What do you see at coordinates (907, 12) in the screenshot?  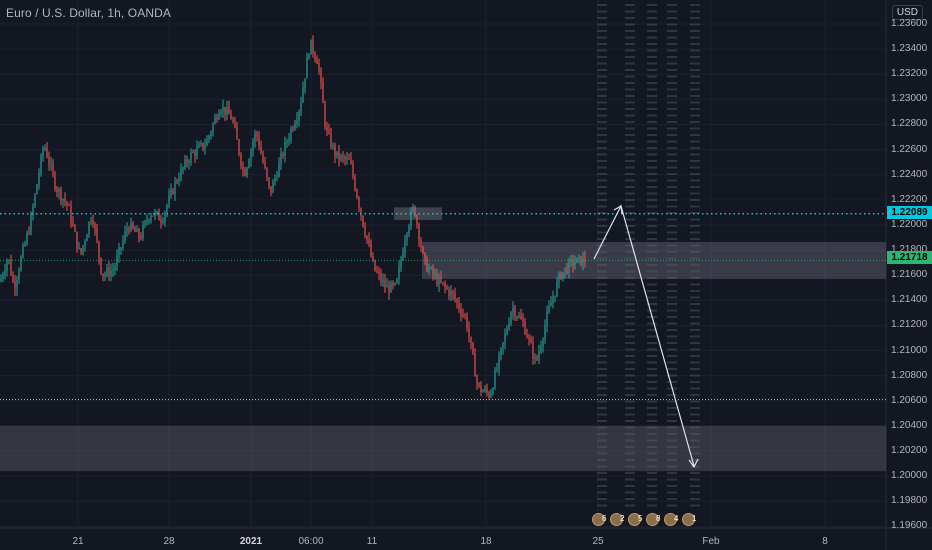 I see `currency-button: USD` at bounding box center [907, 12].